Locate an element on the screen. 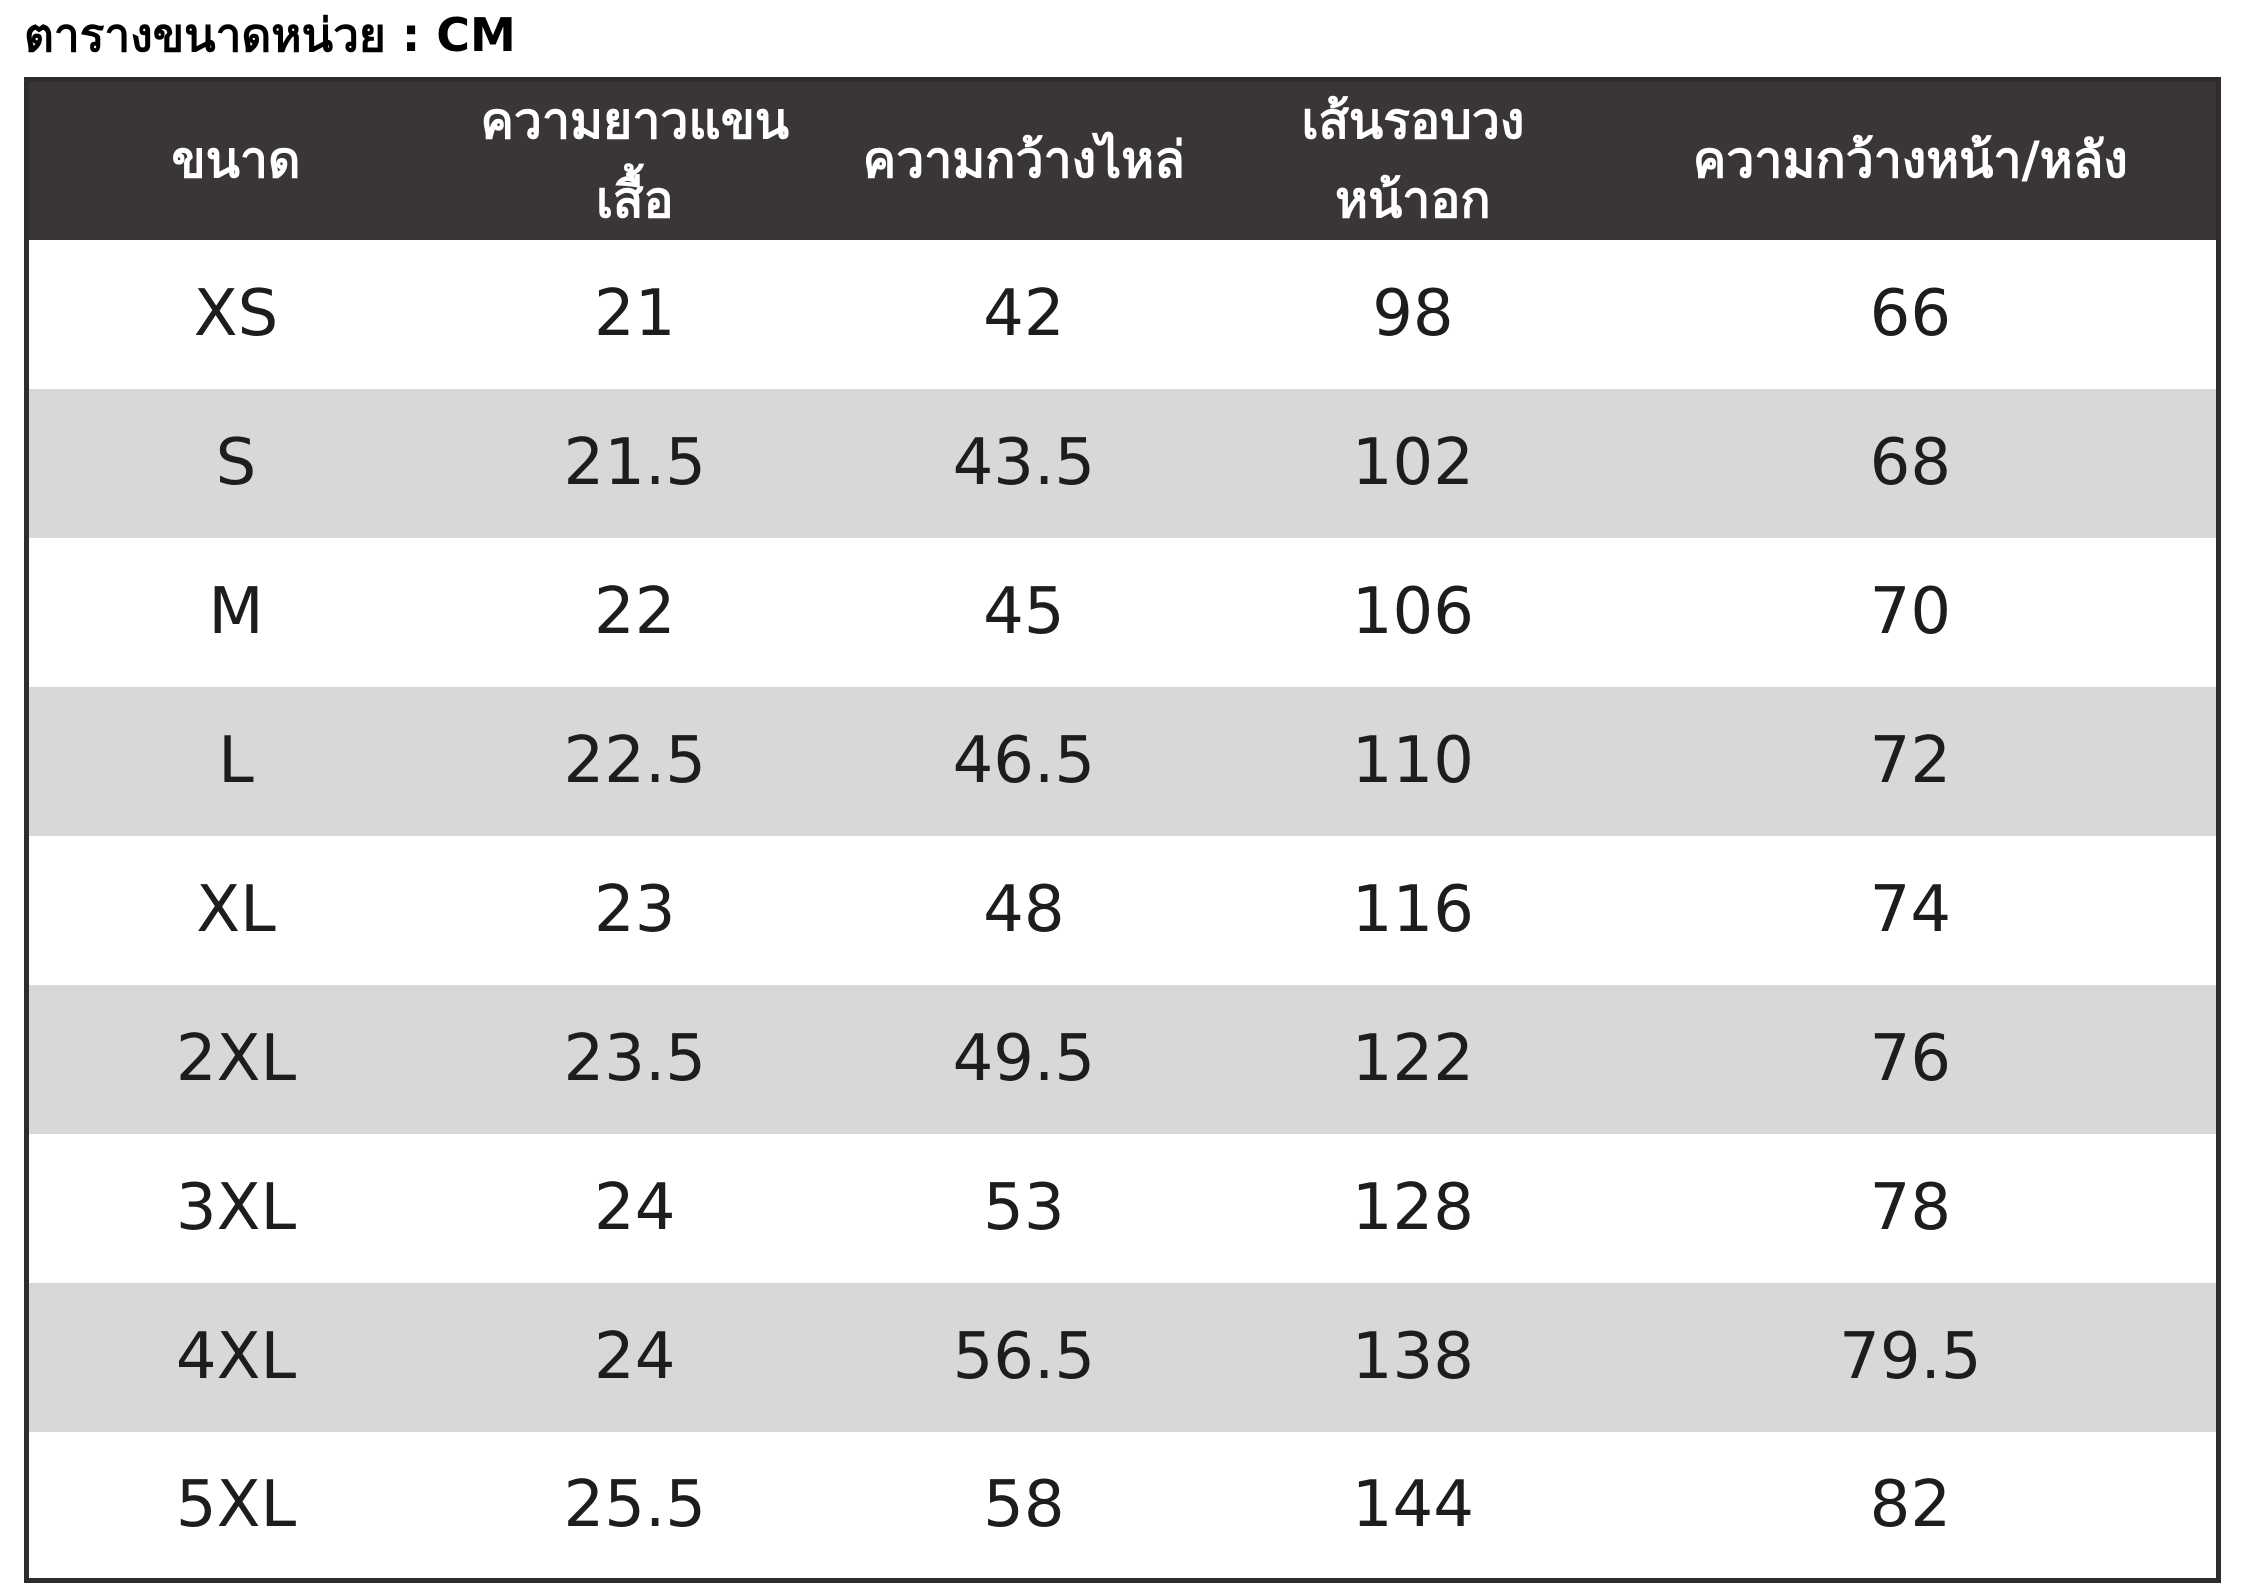 The width and height of the screenshot is (2245, 1587). front-back-width-value: 68 is located at coordinates (1911, 463).